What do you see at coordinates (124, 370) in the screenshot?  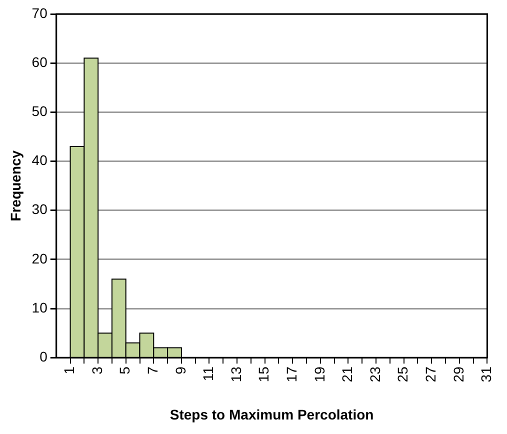 I see `x-tick-label: 5` at bounding box center [124, 370].